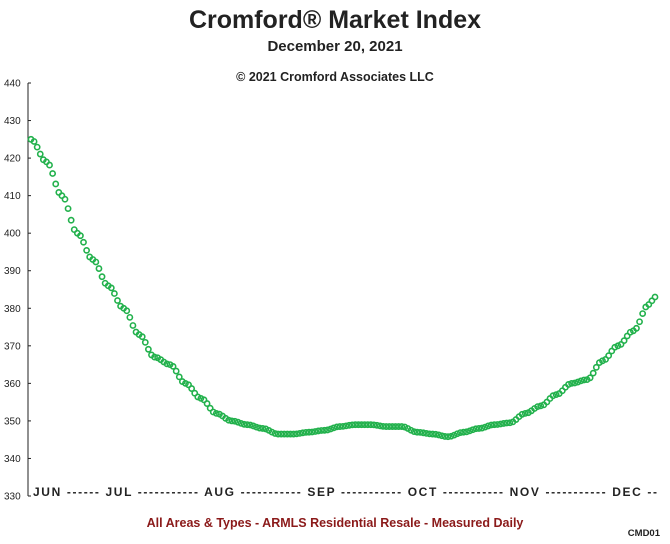 This screenshot has height=544, width=670. Describe the element at coordinates (12, 84) in the screenshot. I see `y-tick-label: 440` at that location.